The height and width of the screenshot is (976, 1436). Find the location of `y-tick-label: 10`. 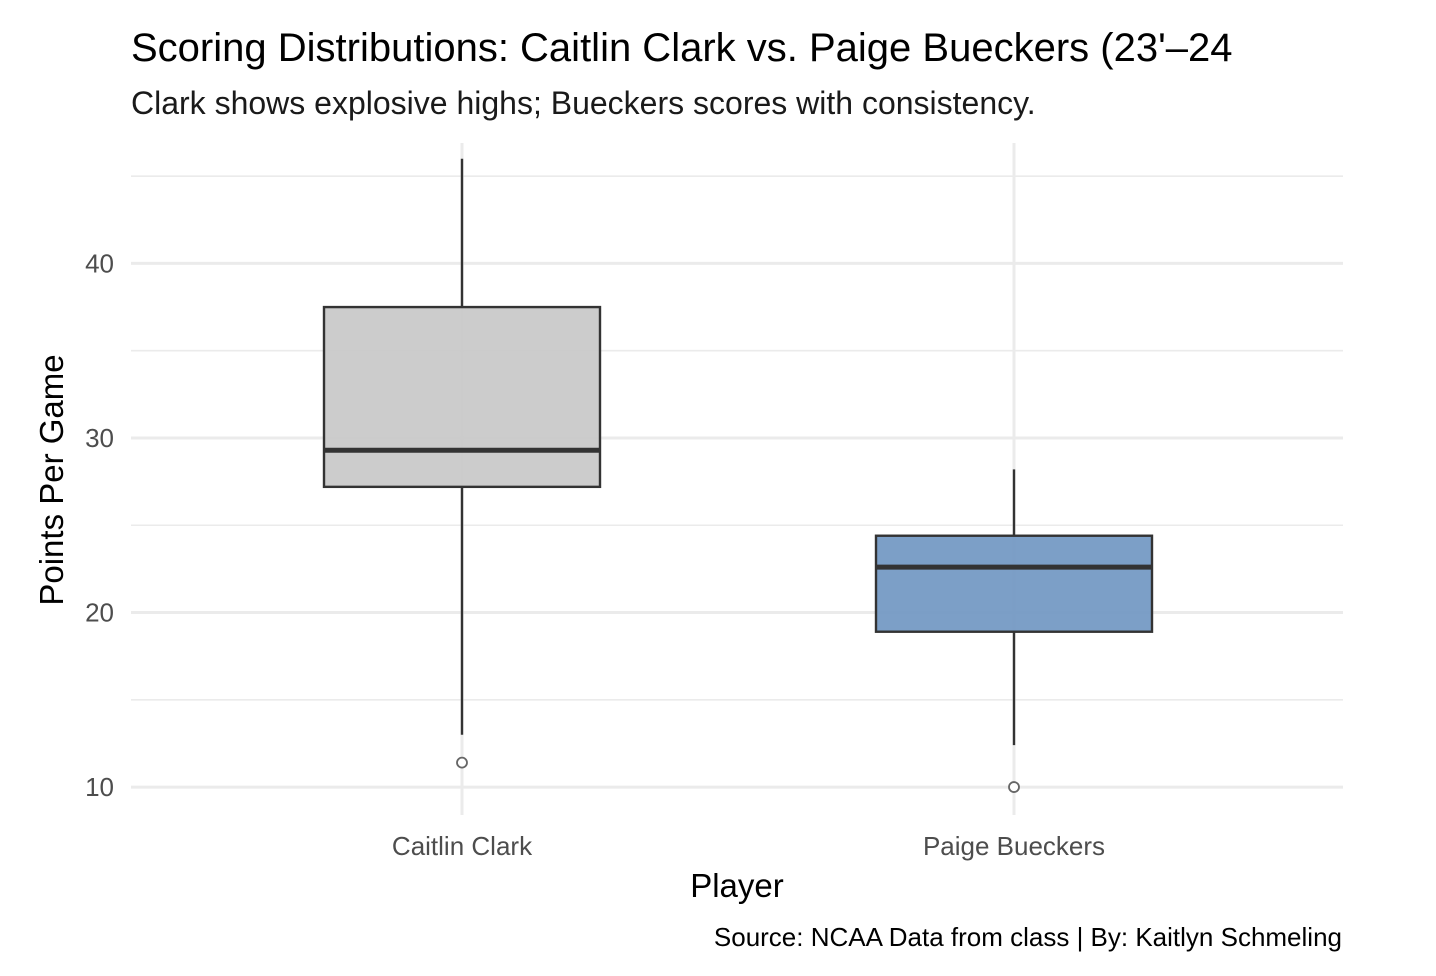

y-tick-label: 10 is located at coordinates (99, 787).